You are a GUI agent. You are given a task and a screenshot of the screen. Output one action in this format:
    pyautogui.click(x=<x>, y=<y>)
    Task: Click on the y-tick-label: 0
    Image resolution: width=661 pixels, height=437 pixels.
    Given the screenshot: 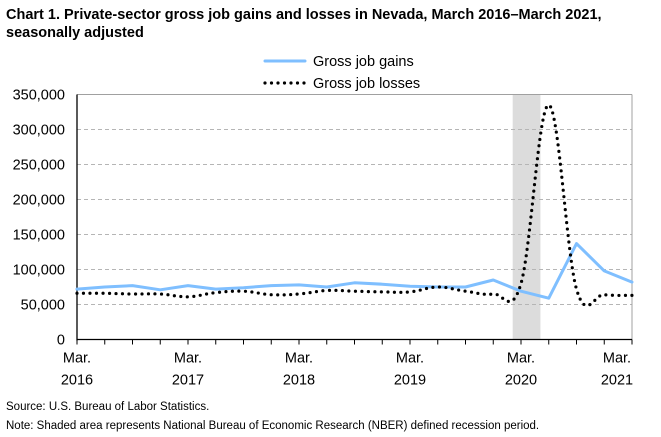 What is the action you would take?
    pyautogui.click(x=61, y=341)
    